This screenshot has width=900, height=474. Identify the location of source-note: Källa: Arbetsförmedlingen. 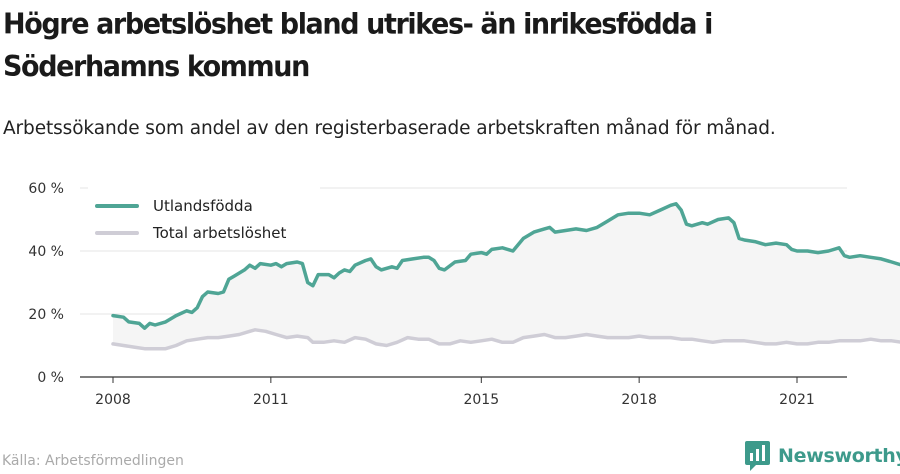
(93, 461).